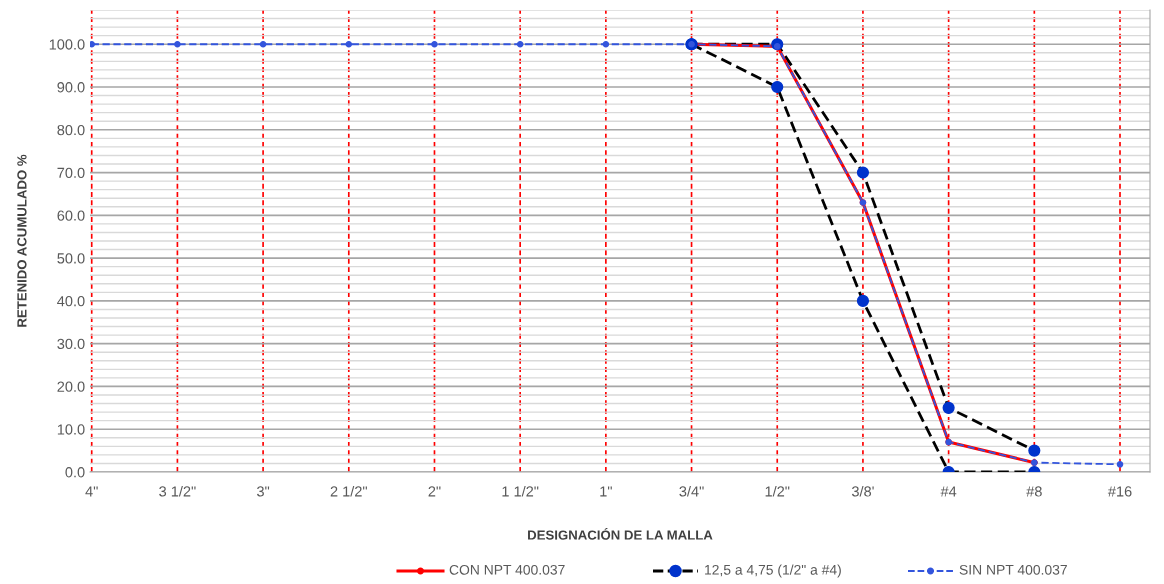 The image size is (1164, 584). What do you see at coordinates (75, 472) in the screenshot?
I see `y-tick-label: 0.0` at bounding box center [75, 472].